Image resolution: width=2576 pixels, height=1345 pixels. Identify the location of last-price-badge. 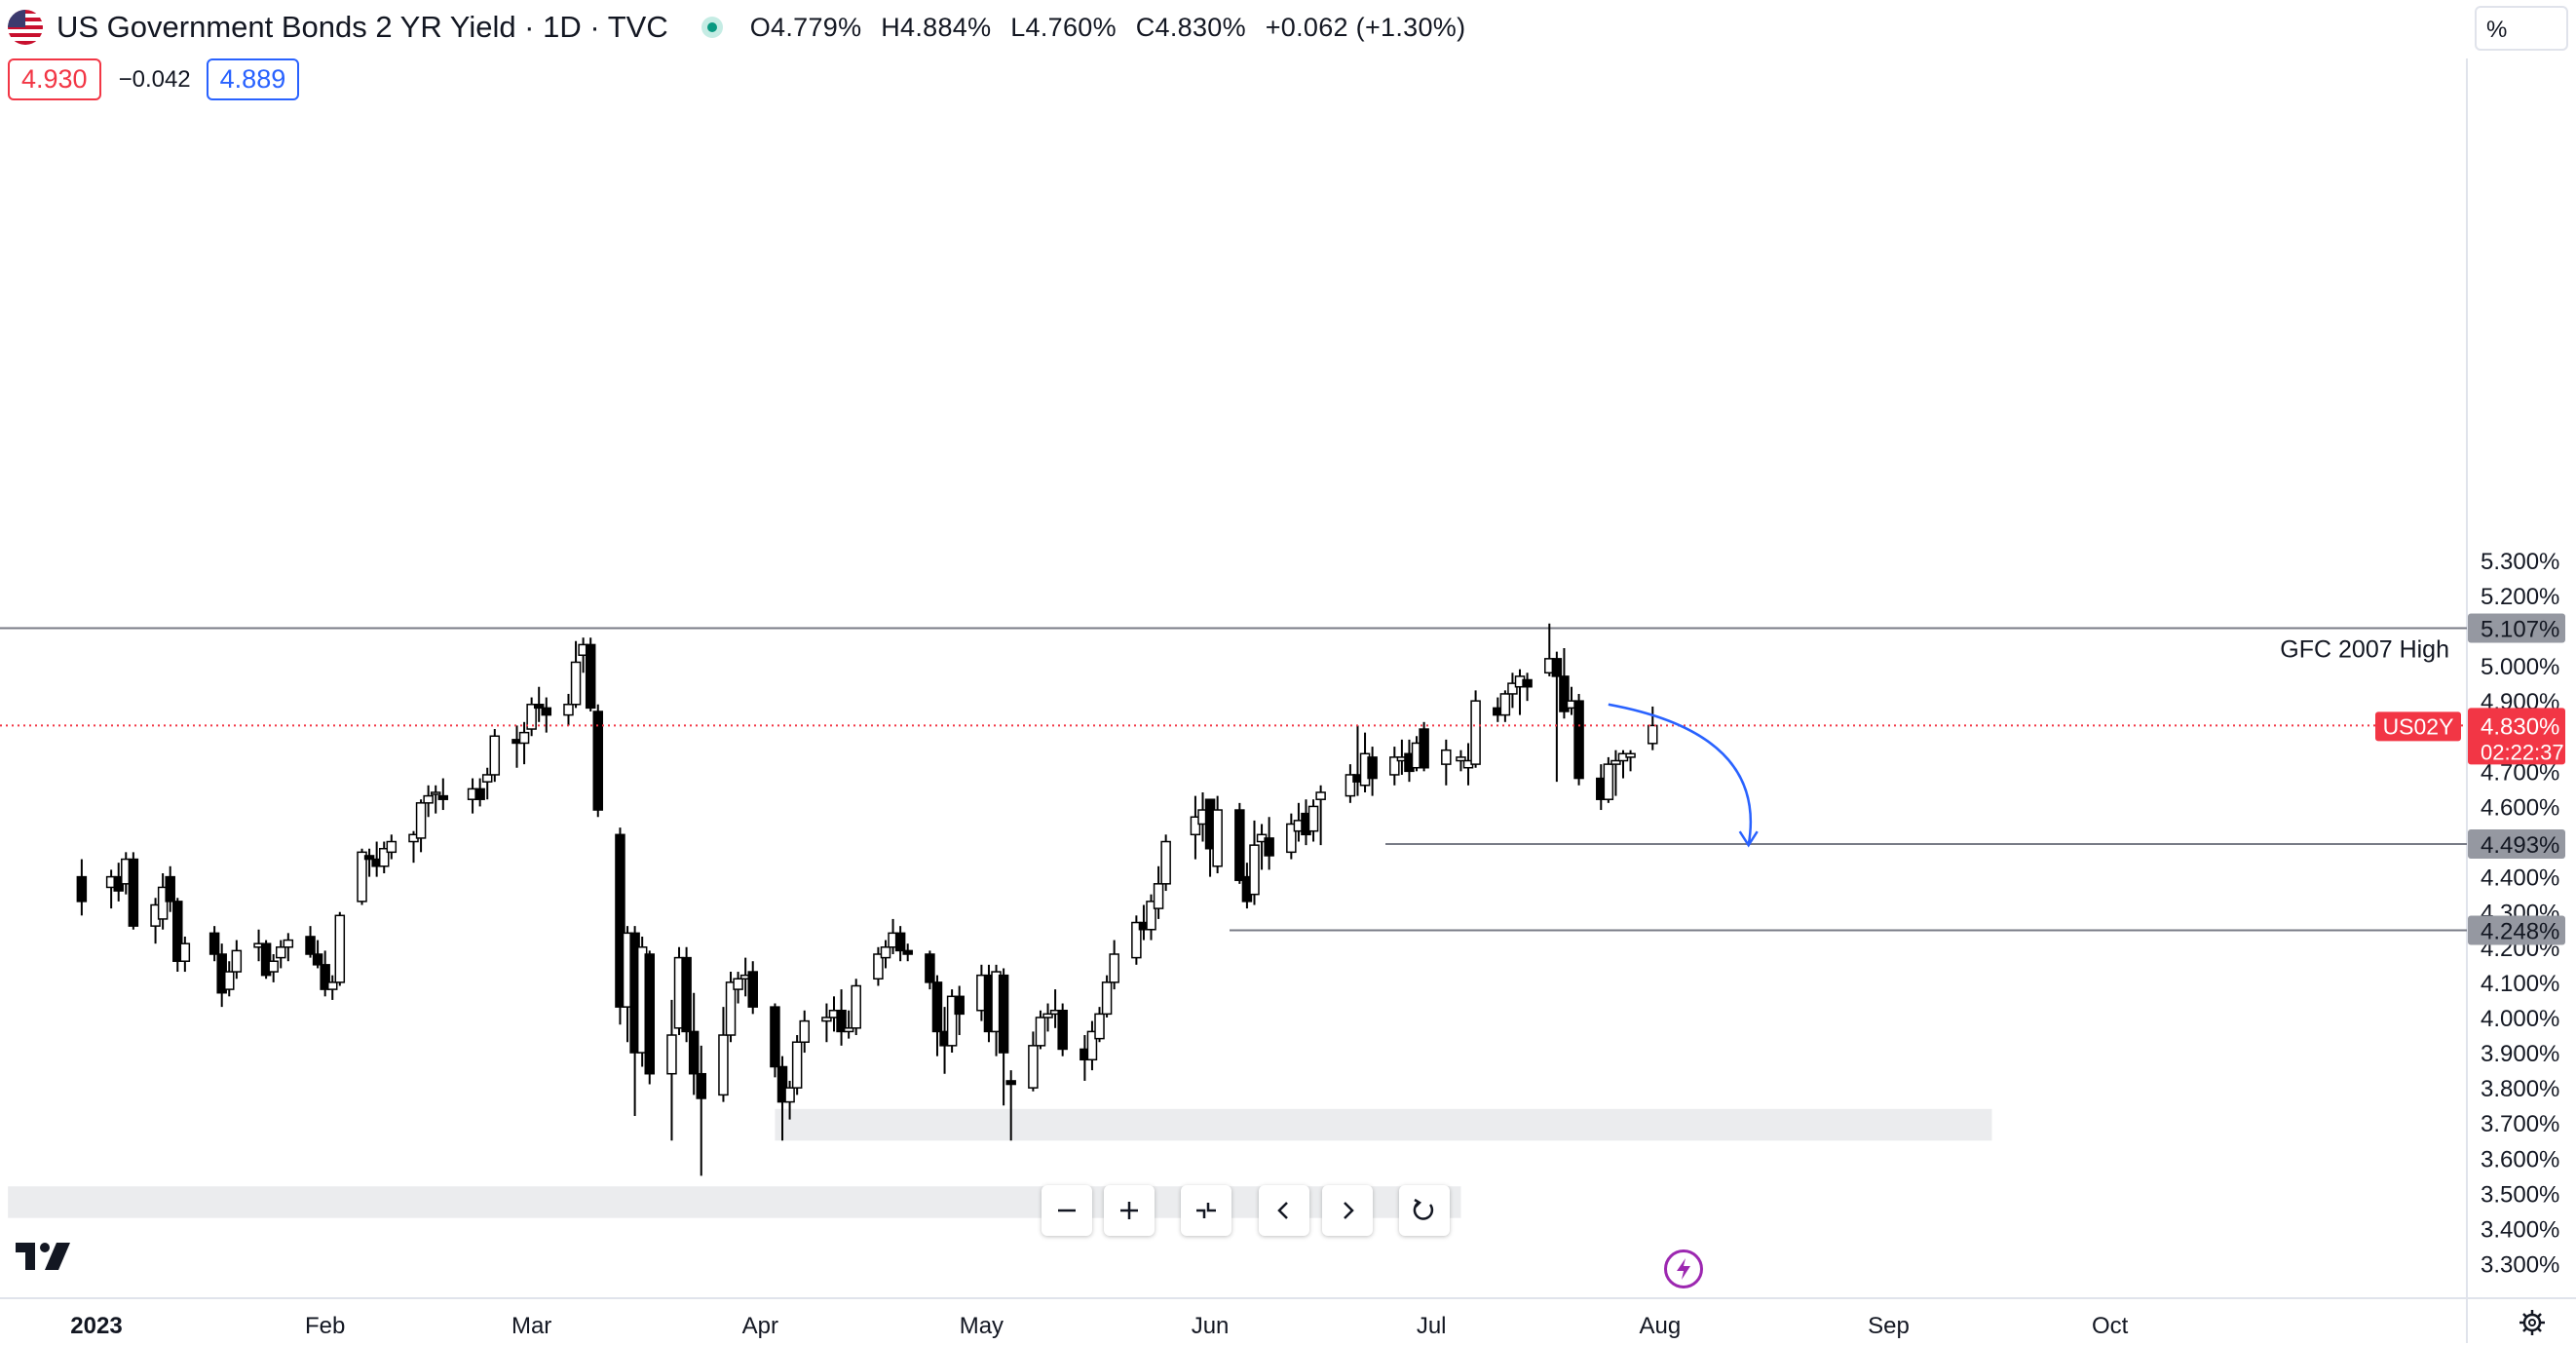
(2516, 736).